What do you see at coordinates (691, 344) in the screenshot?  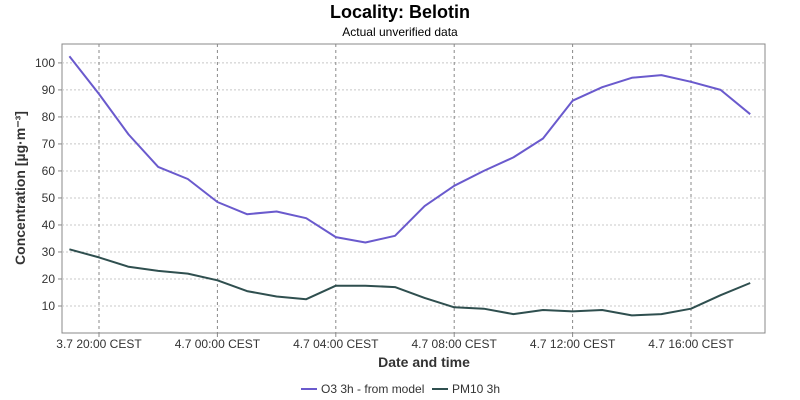 I see `x-tick-label: 4.7 16:00 CEST` at bounding box center [691, 344].